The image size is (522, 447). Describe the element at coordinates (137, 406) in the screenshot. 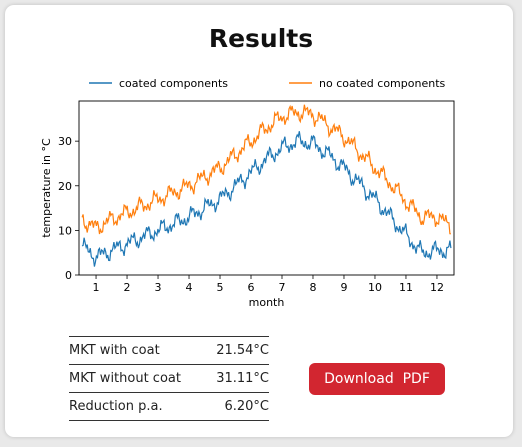

I see `stat-label: Reduction p.a.` at that location.